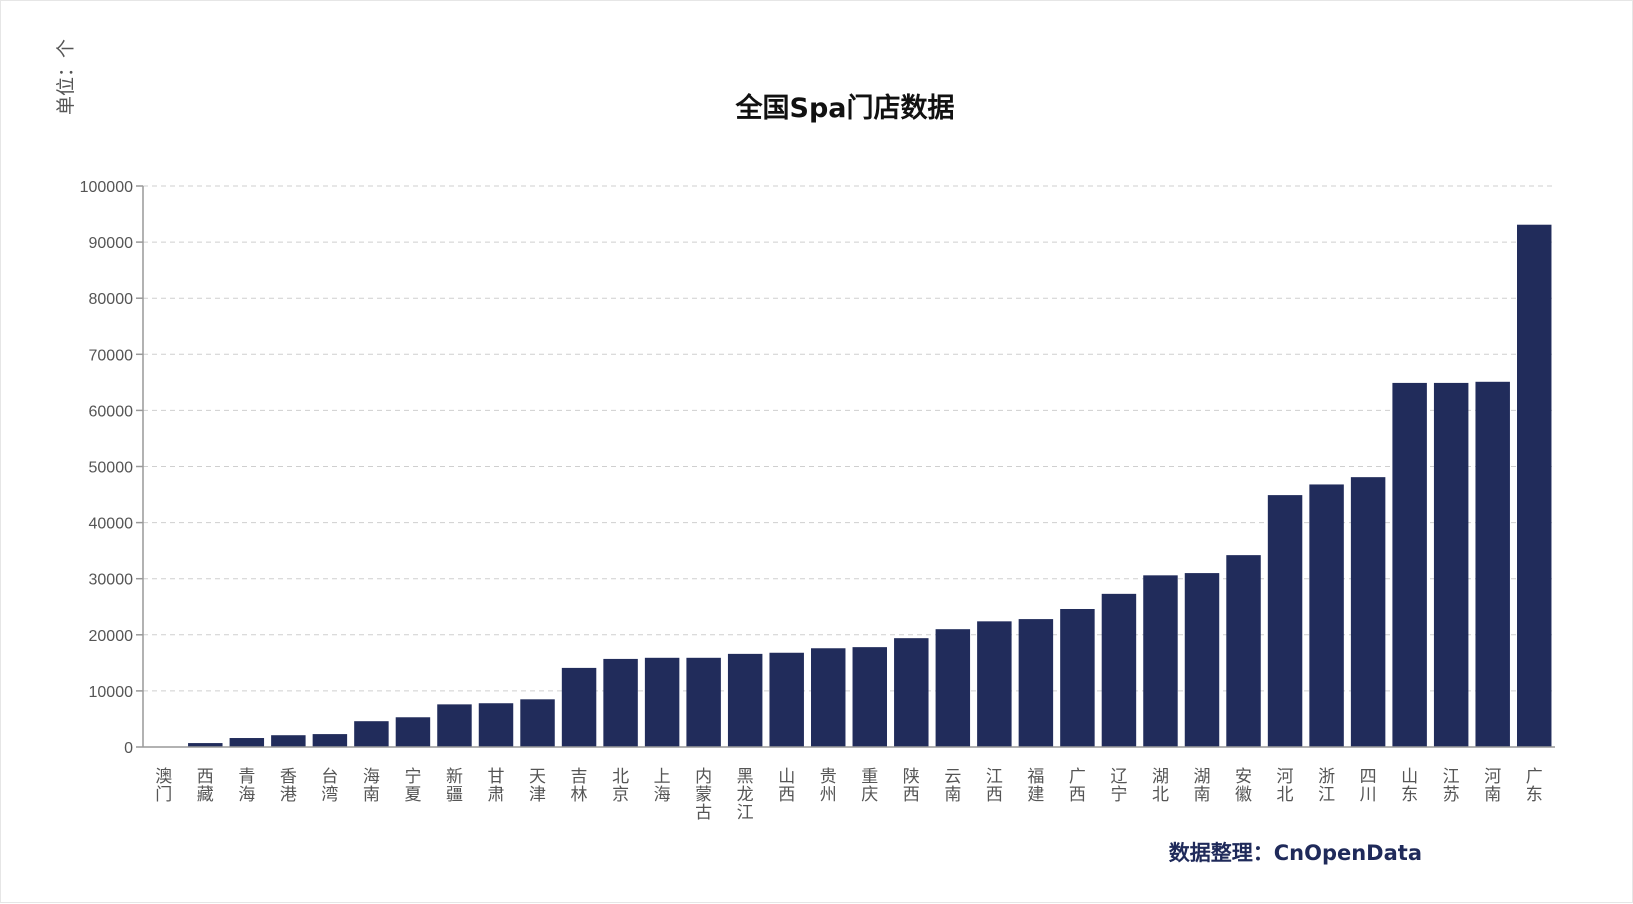 The height and width of the screenshot is (904, 1633). What do you see at coordinates (952, 786) in the screenshot?
I see `x-tick-label: 云南` at bounding box center [952, 786].